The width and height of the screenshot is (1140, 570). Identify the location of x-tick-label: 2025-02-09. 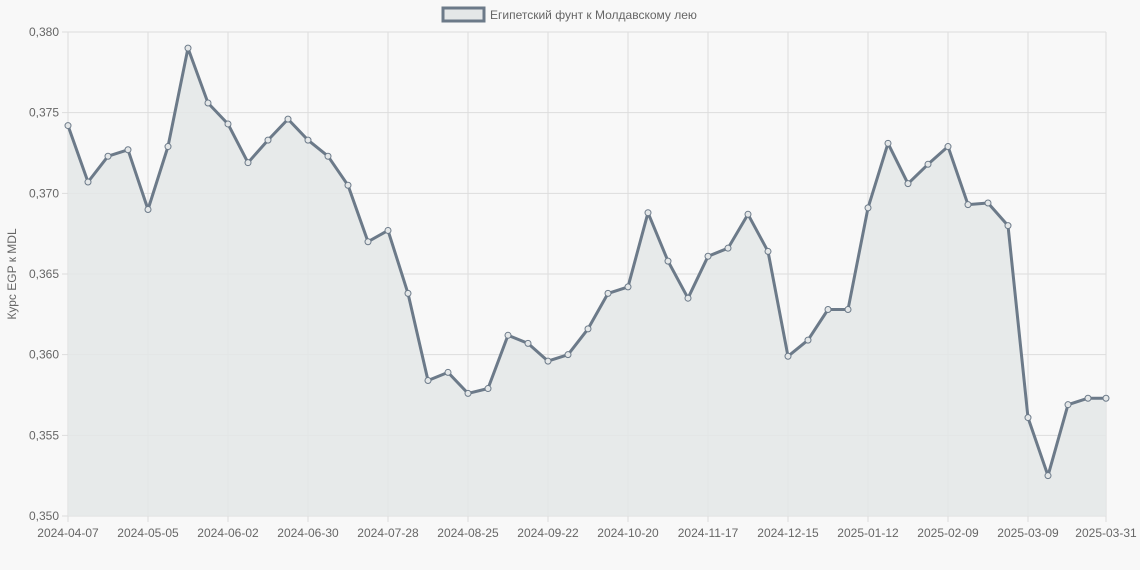
(948, 533).